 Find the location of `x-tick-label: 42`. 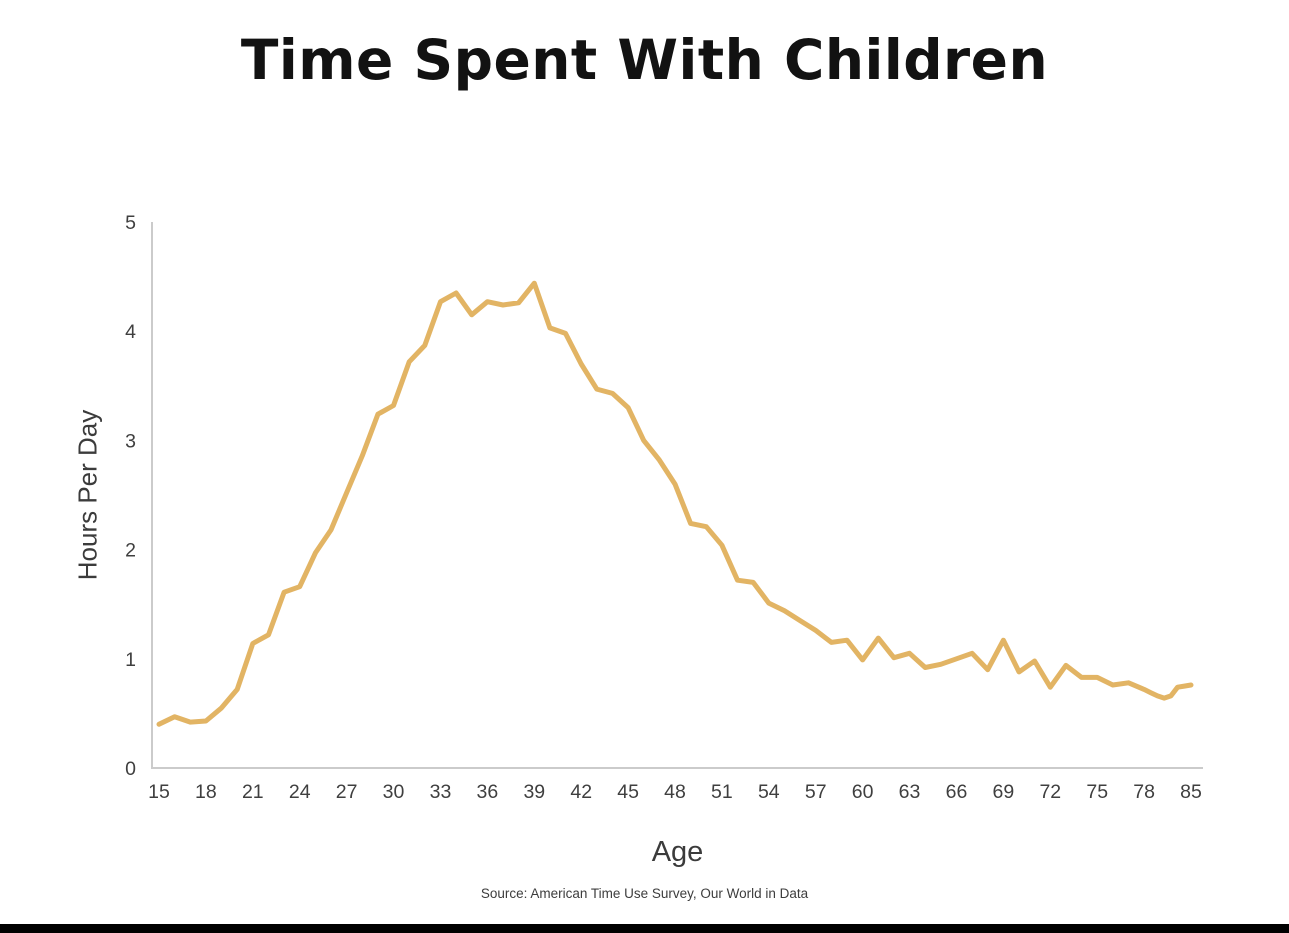

x-tick-label: 42 is located at coordinates (581, 792).